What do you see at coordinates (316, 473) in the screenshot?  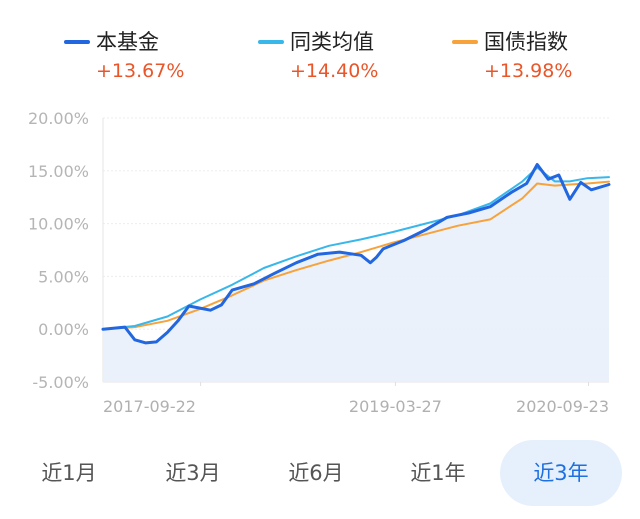 I see `tab-6-months: 近6月` at bounding box center [316, 473].